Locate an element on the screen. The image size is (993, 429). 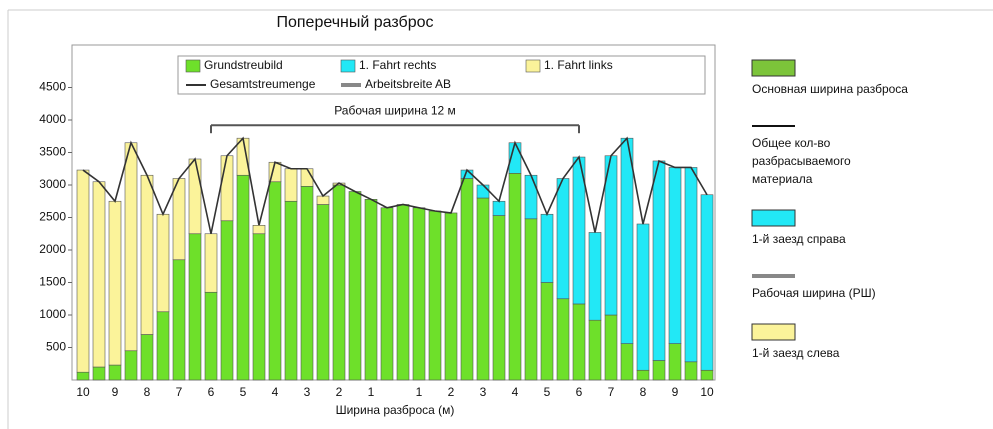
x-tick-label: 8 is located at coordinates (147, 392).